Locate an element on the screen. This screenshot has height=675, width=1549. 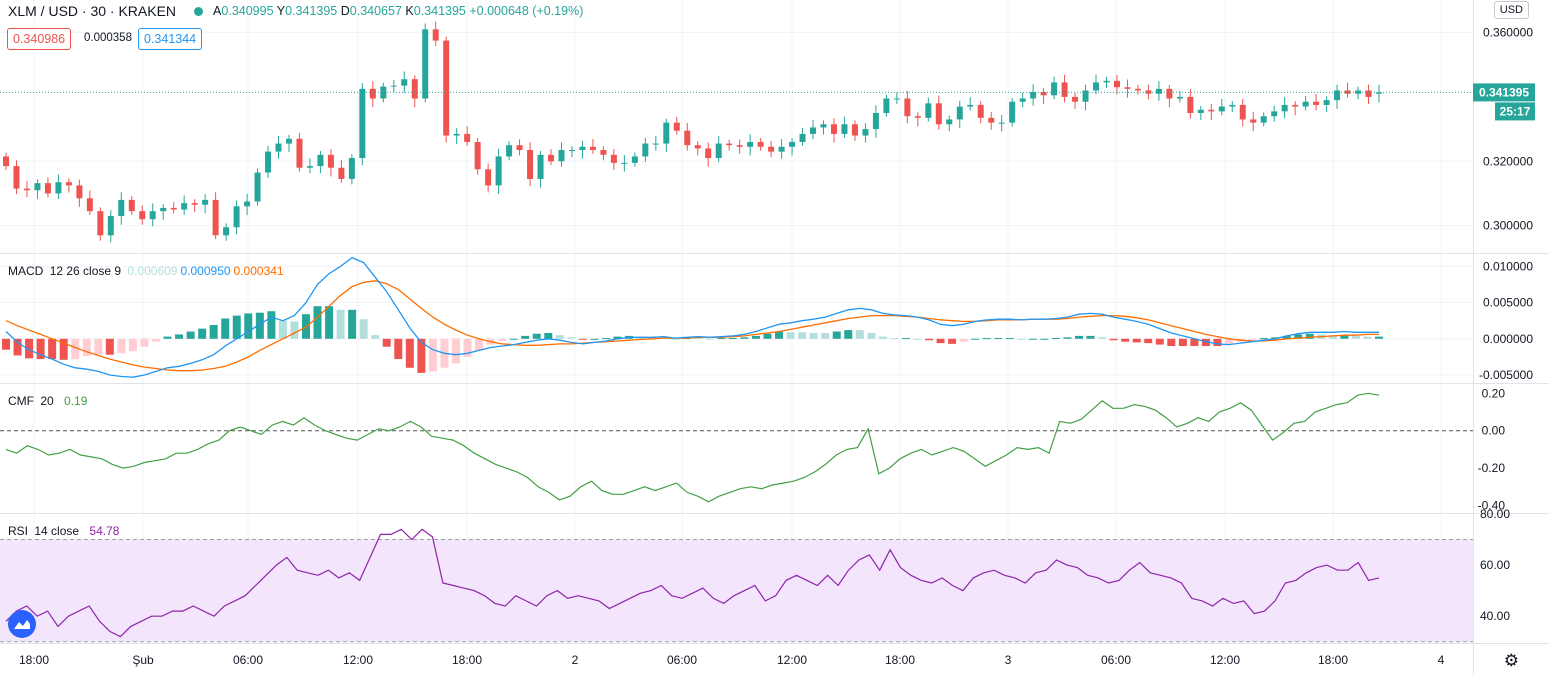
x-tick-label: Şub is located at coordinates (143, 660).